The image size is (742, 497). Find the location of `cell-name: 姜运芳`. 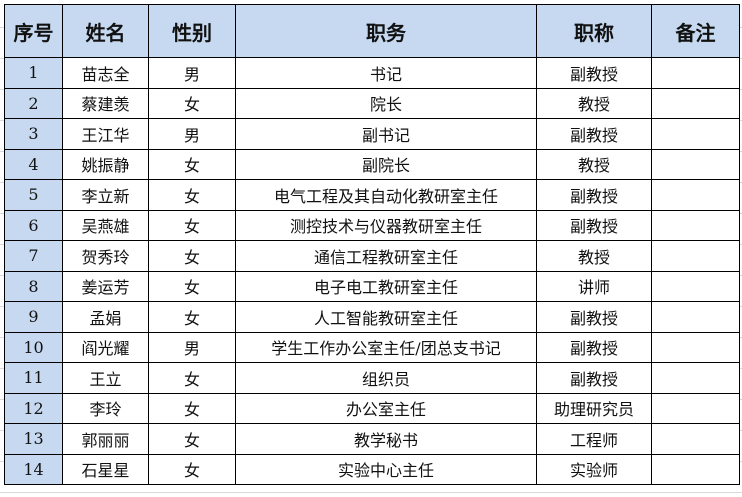

cell-name: 姜运芳 is located at coordinates (105, 286).